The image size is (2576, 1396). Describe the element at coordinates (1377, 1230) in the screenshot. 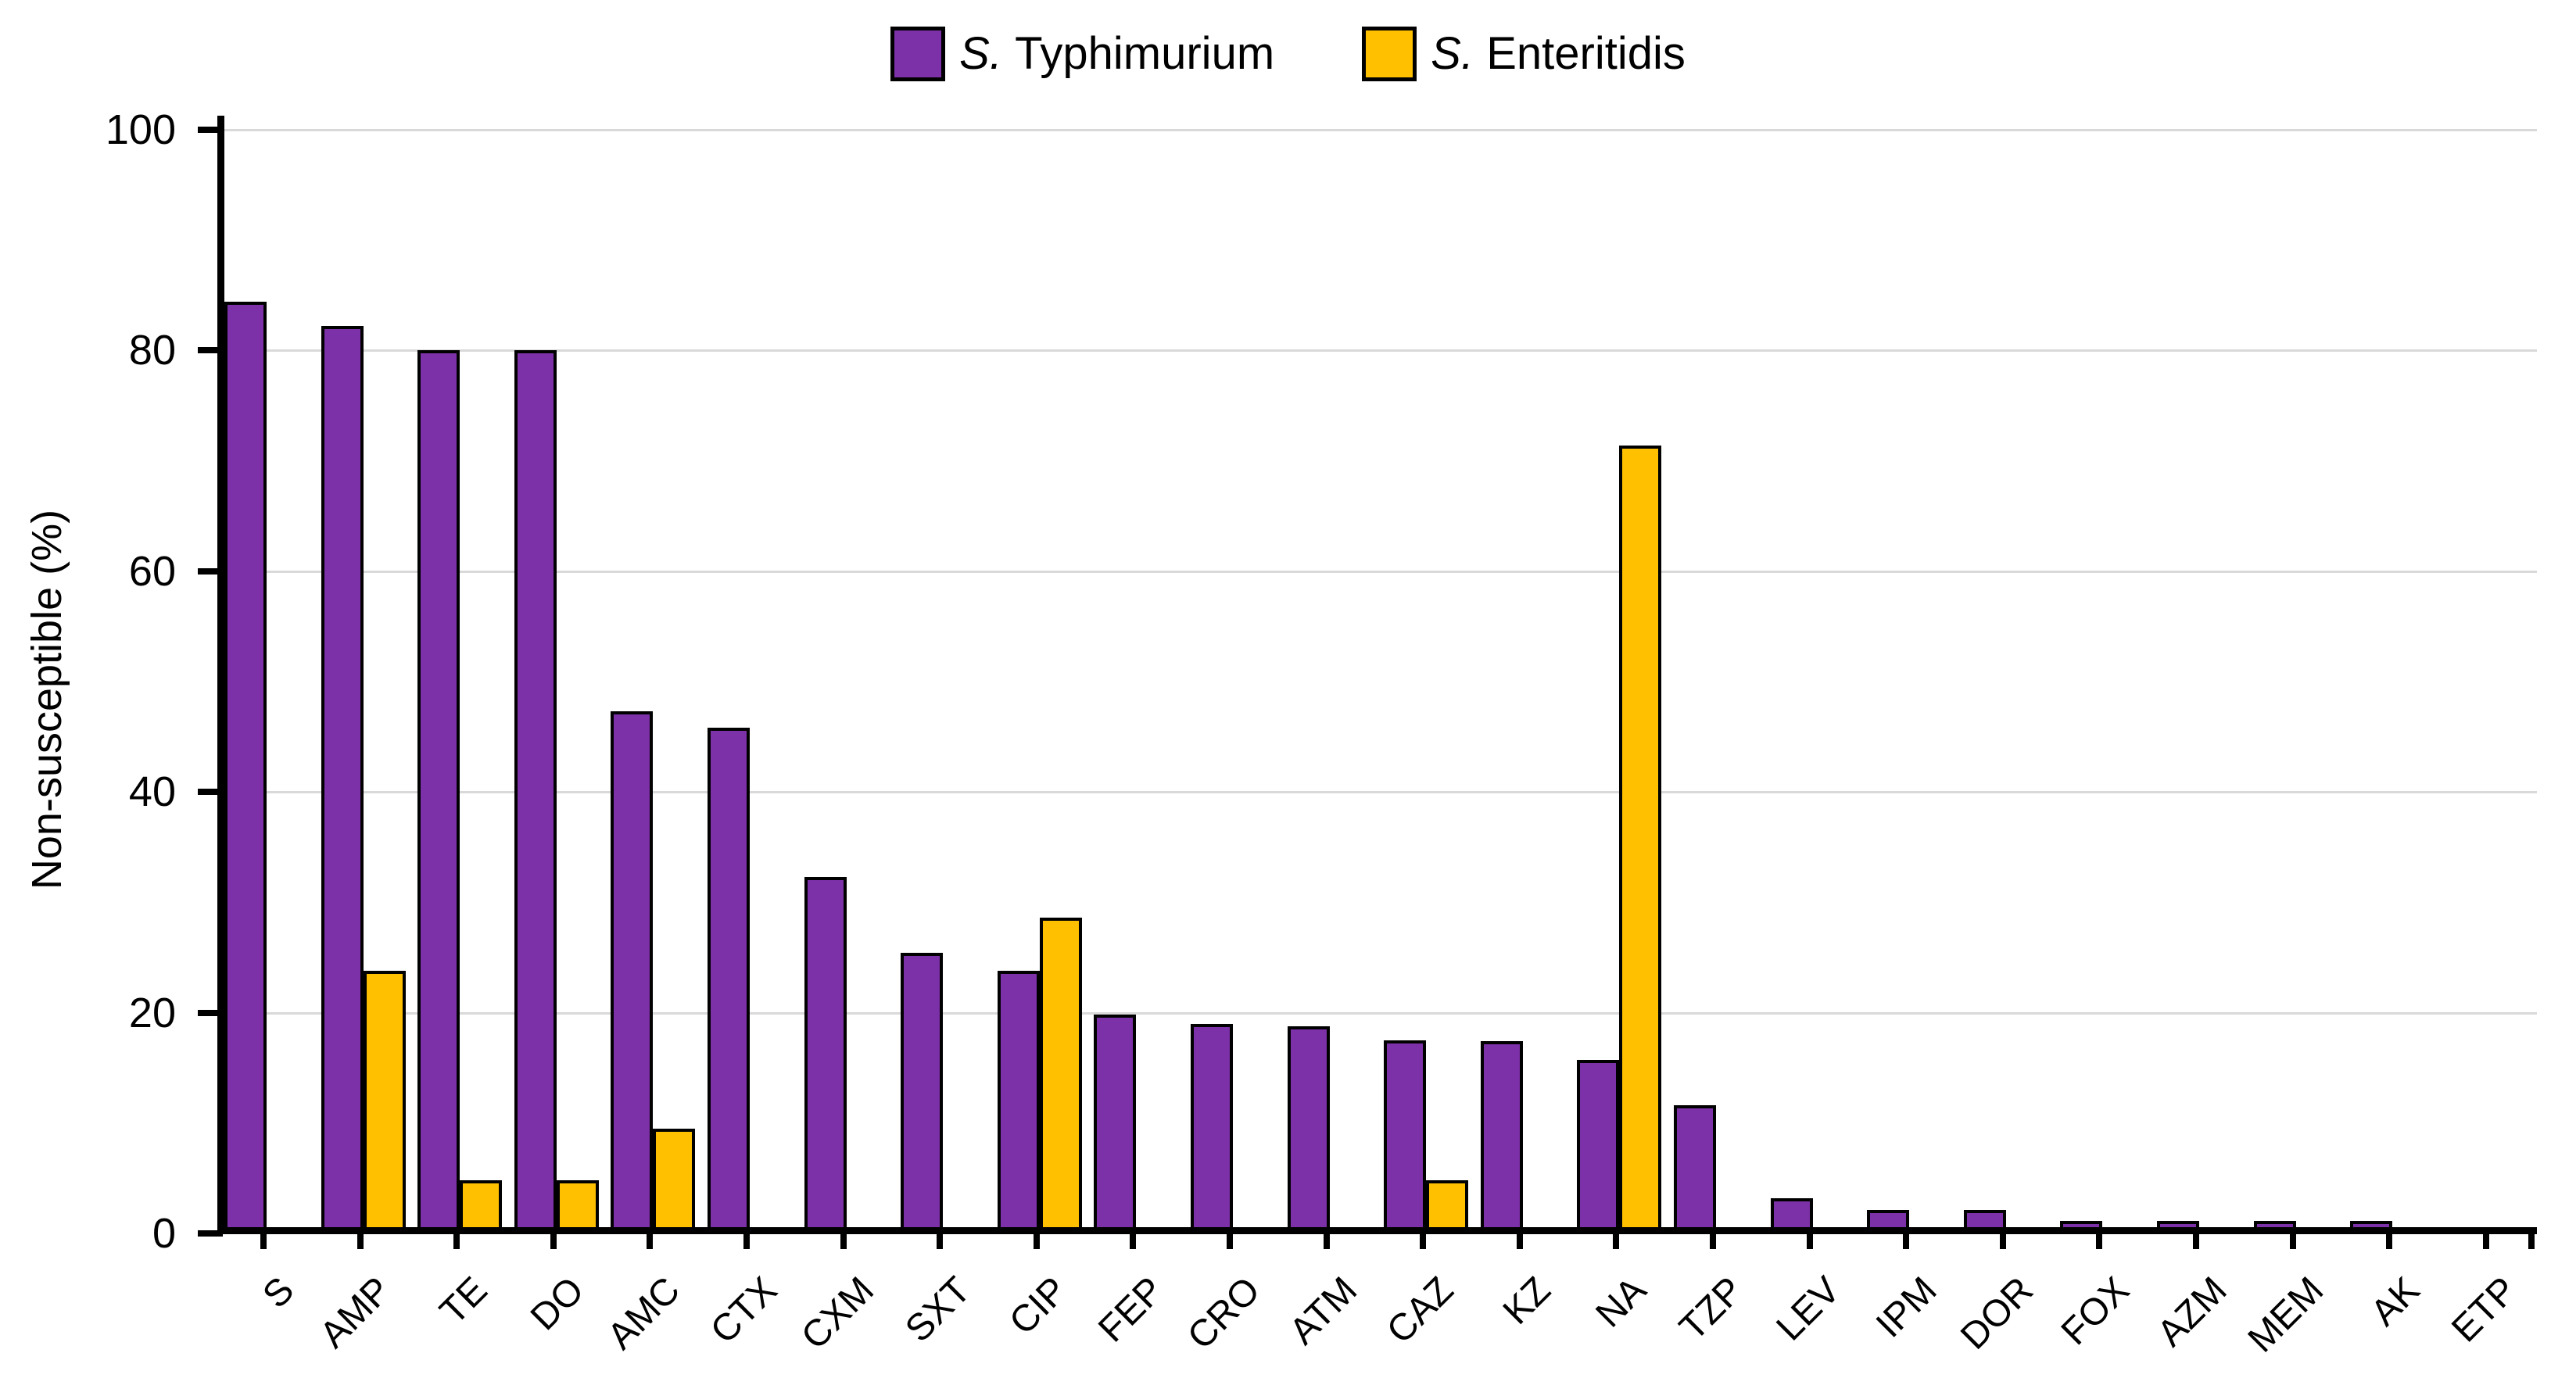

I see `x-axis-line` at that location.